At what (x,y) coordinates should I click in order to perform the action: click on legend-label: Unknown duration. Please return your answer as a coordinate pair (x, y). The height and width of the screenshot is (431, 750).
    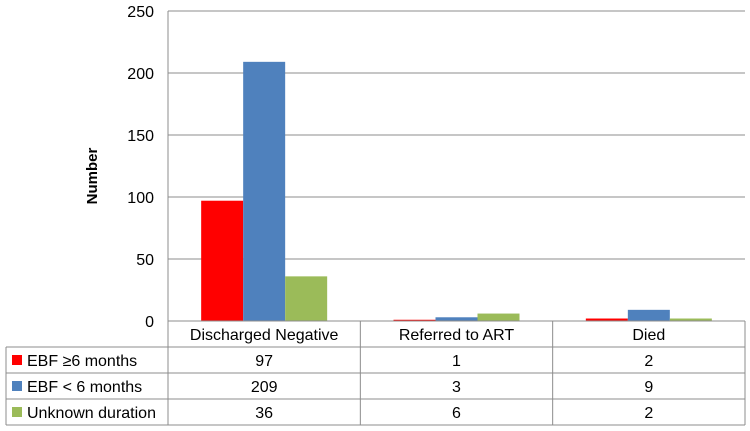
    Looking at the image, I should click on (91, 413).